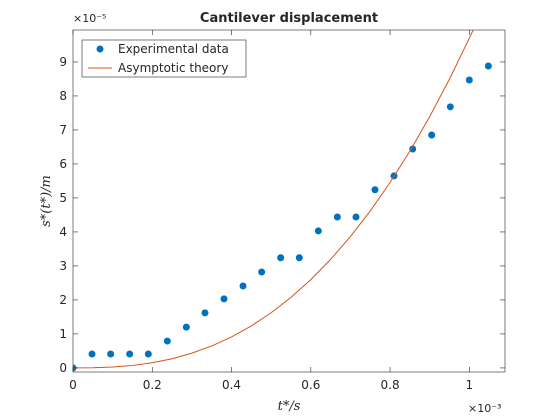 This screenshot has height=420, width=560. What do you see at coordinates (484, 408) in the screenshot?
I see `x-exponent: ×10⁻³` at bounding box center [484, 408].